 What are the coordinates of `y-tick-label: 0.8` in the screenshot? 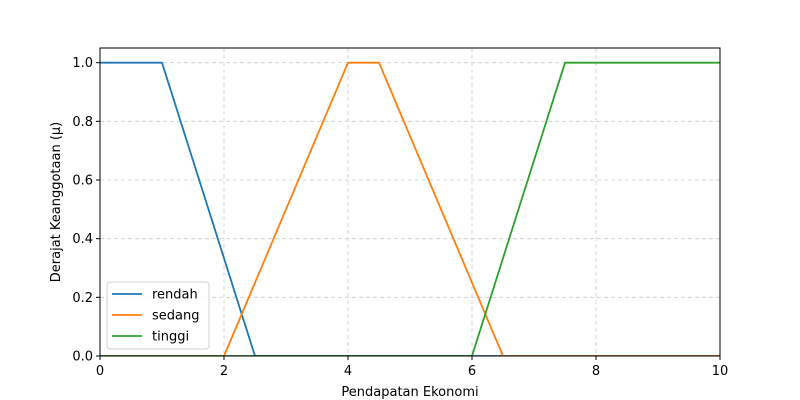 It's located at (82, 122).